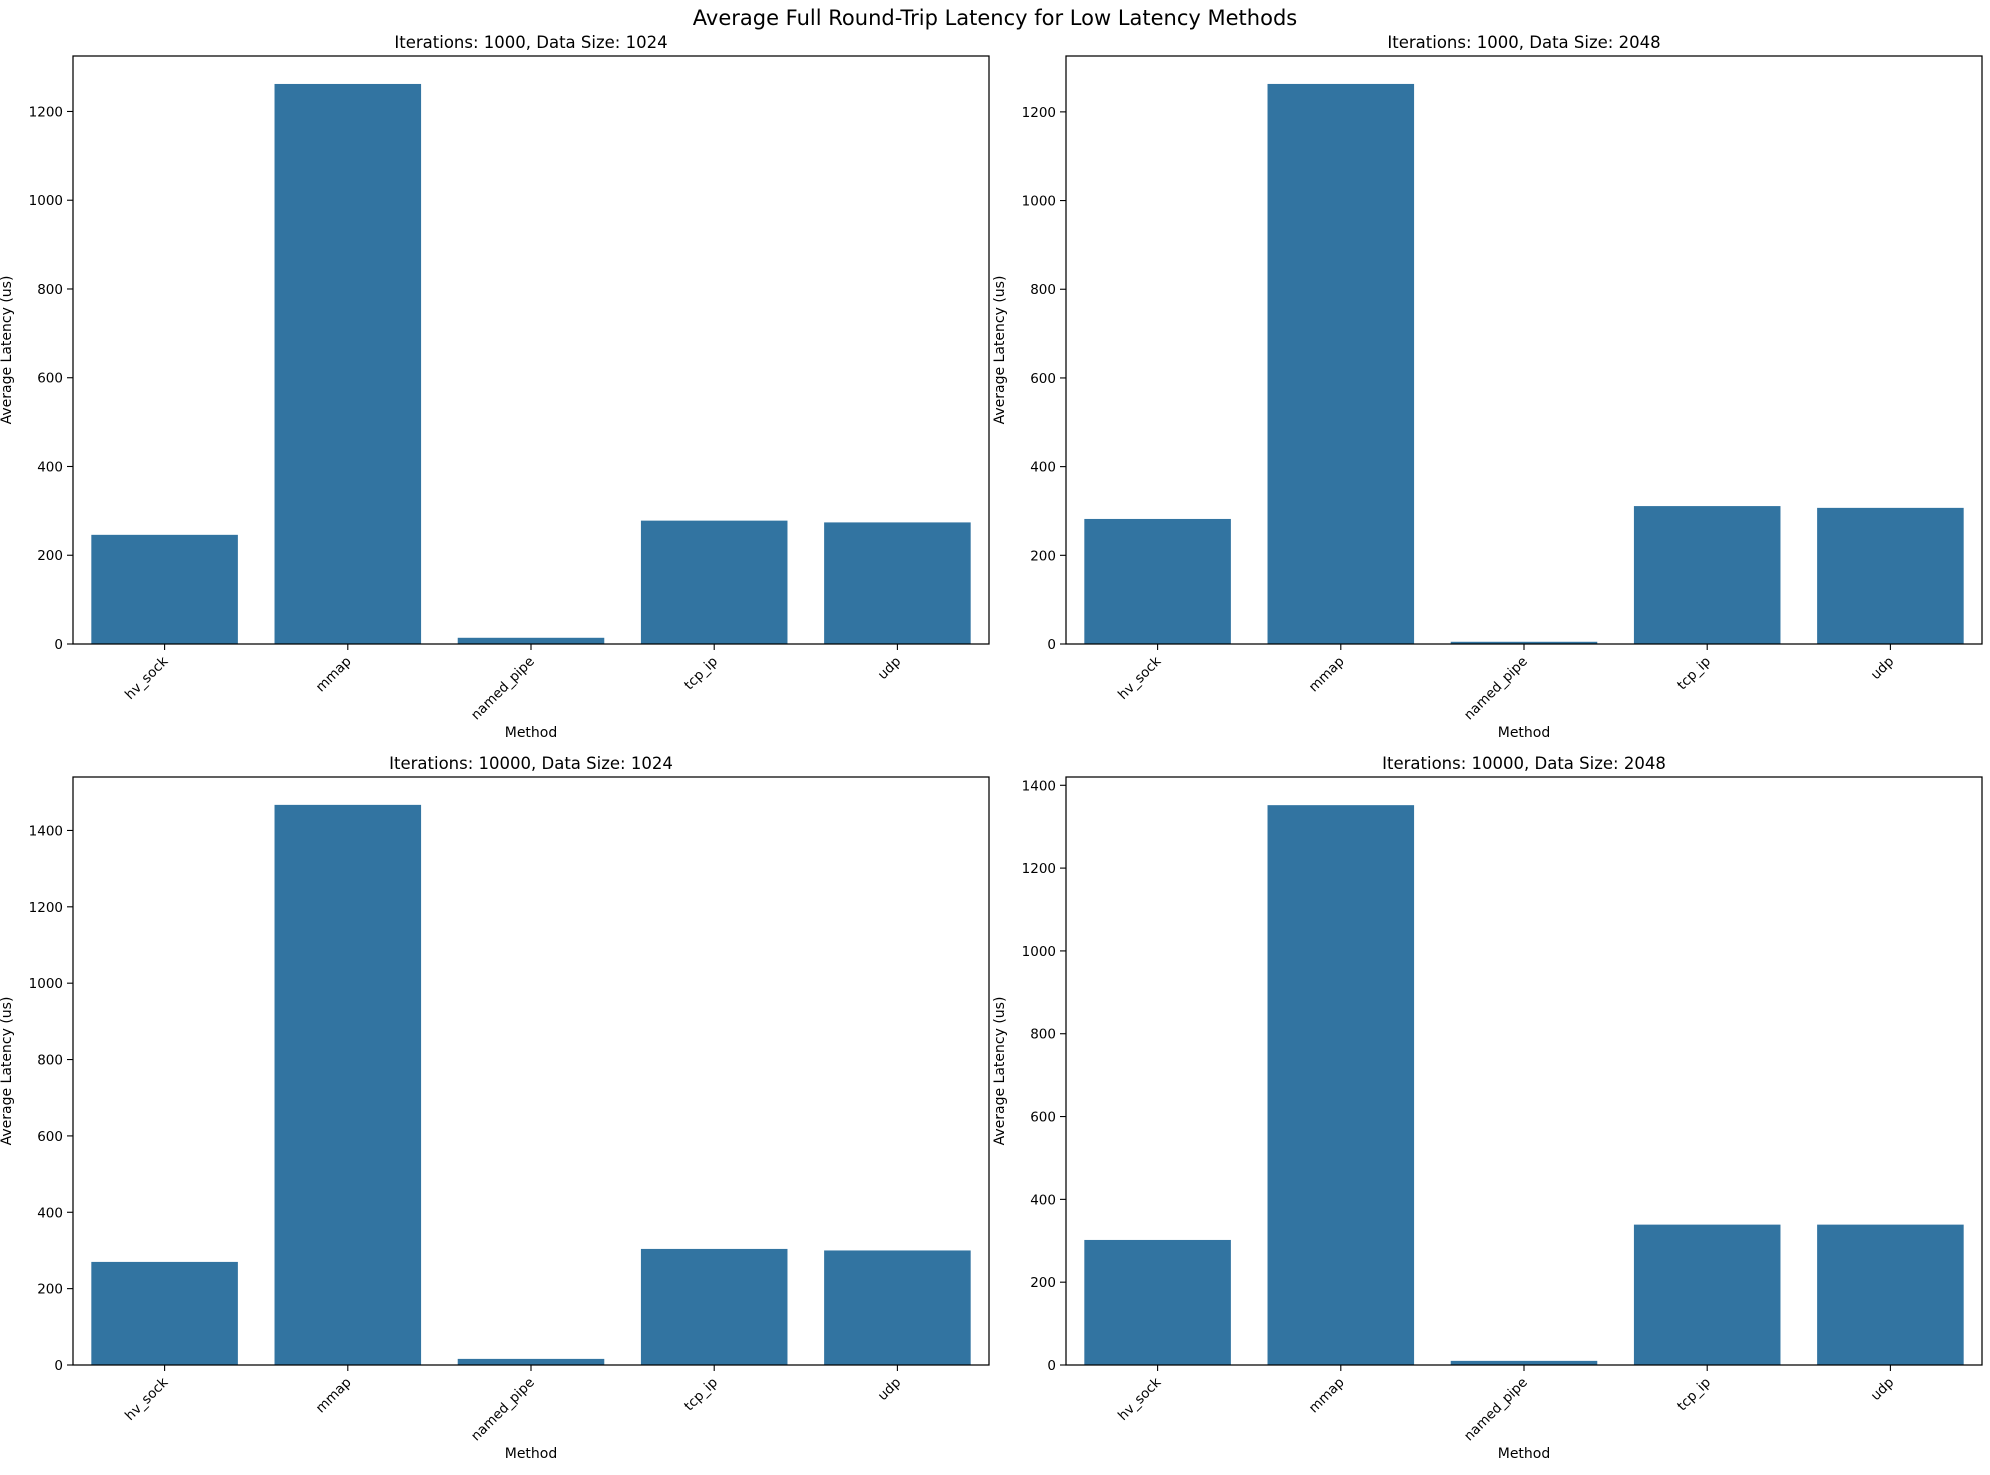 The image size is (1990, 1475). Describe the element at coordinates (1524, 763) in the screenshot. I see `subplot-title: Iterations: 10000, Data Size: 2048` at that location.